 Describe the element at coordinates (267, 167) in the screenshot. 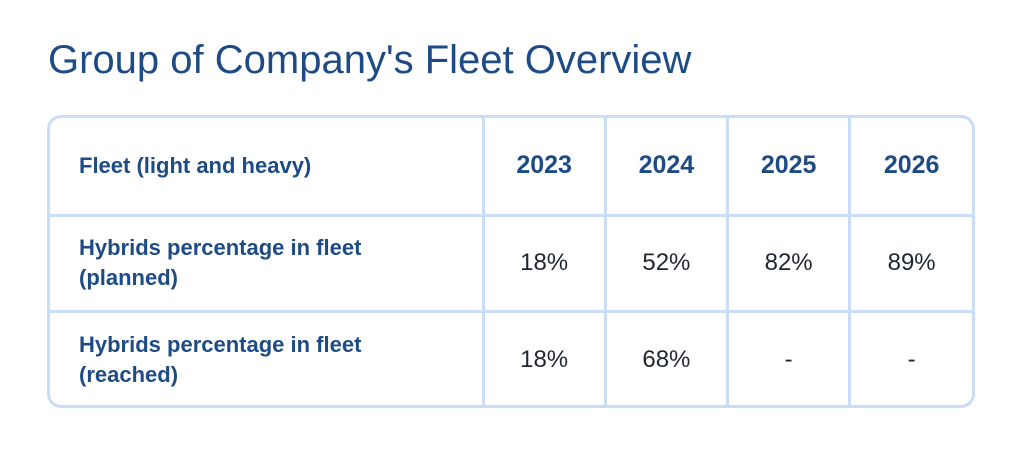

I see `header-label: Fleet (light and heavy)` at that location.